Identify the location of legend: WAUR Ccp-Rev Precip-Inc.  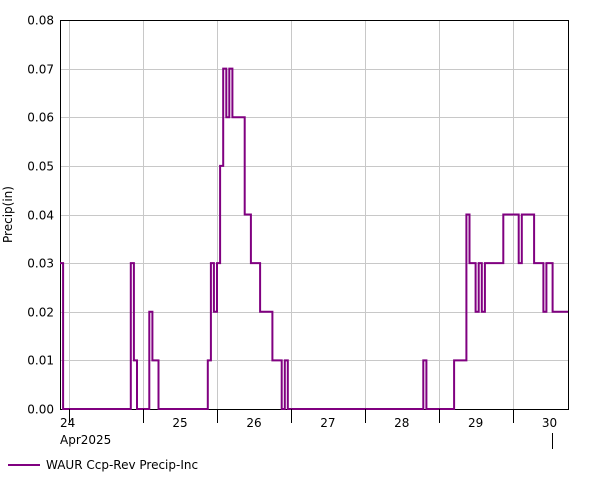
(103, 465).